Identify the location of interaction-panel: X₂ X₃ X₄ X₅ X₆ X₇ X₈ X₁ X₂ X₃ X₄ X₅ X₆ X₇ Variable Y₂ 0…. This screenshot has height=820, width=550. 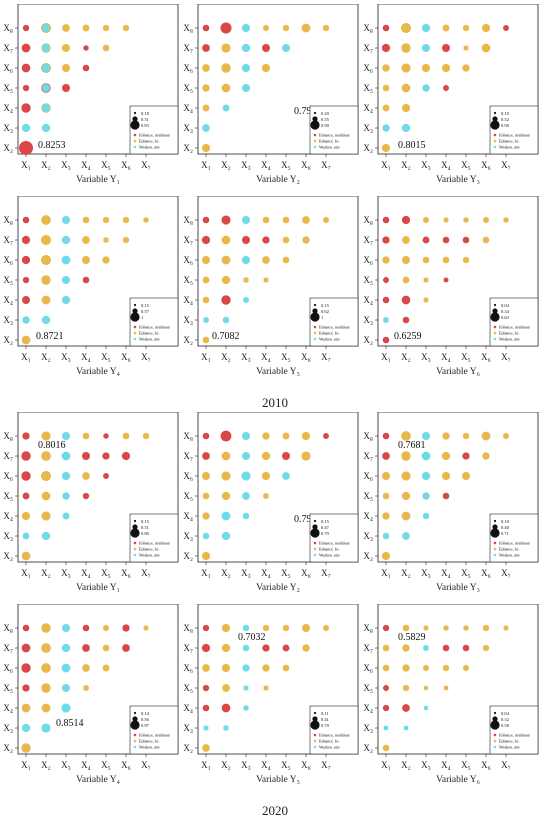
(271, 502).